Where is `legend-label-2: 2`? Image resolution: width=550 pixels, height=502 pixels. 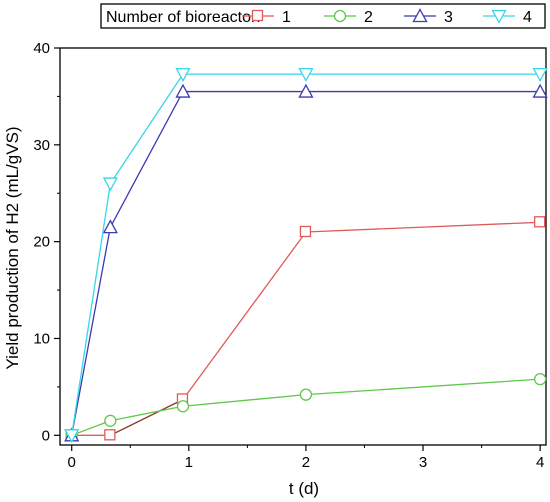
legend-label-2: 2 is located at coordinates (368, 17).